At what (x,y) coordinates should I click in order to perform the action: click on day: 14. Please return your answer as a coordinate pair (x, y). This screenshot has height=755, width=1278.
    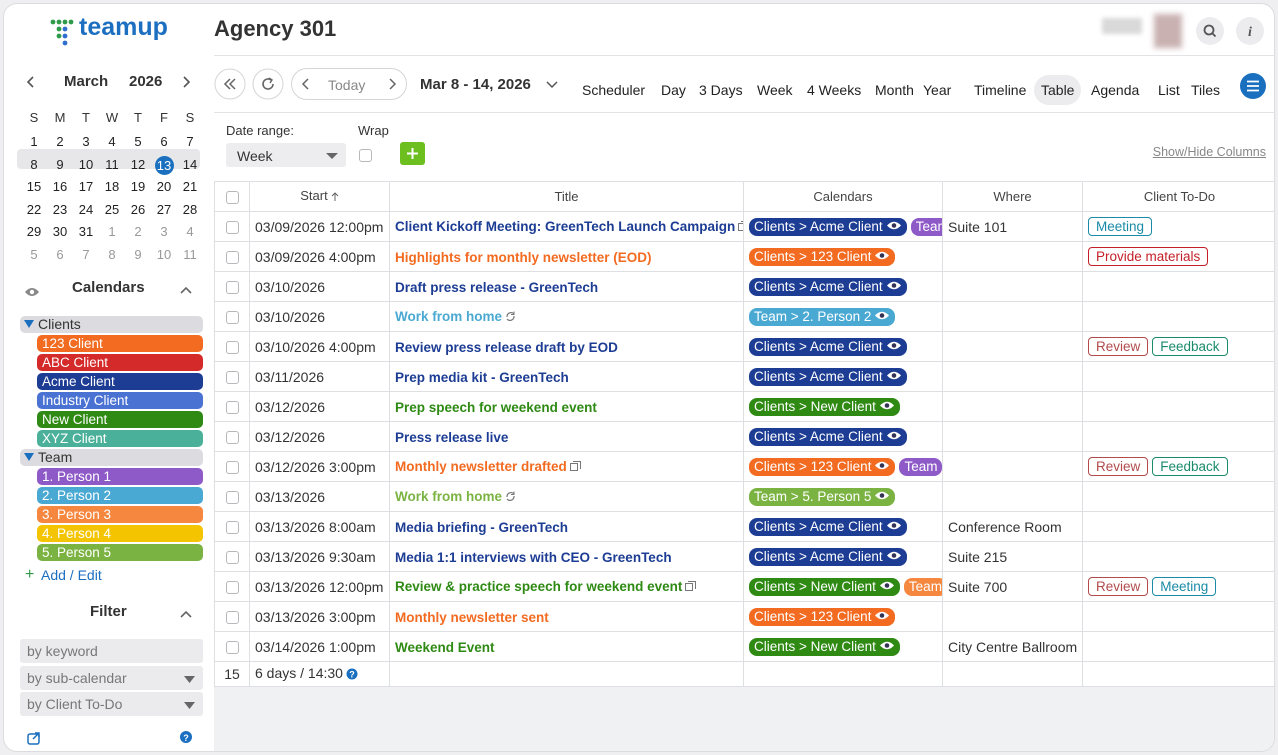
    Looking at the image, I should click on (190, 164).